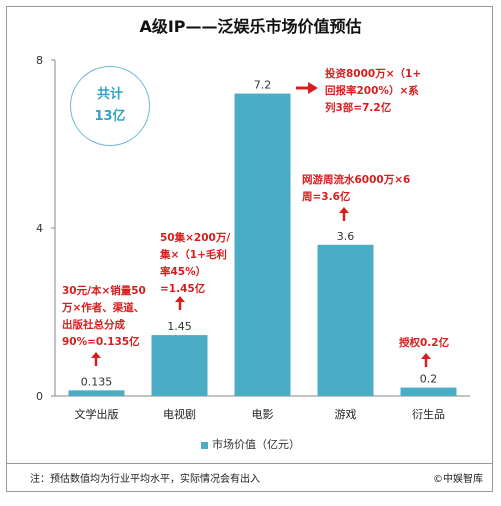  What do you see at coordinates (250, 26) in the screenshot?
I see `chart-title: A级IP——泛娱乐市场价值预估` at bounding box center [250, 26].